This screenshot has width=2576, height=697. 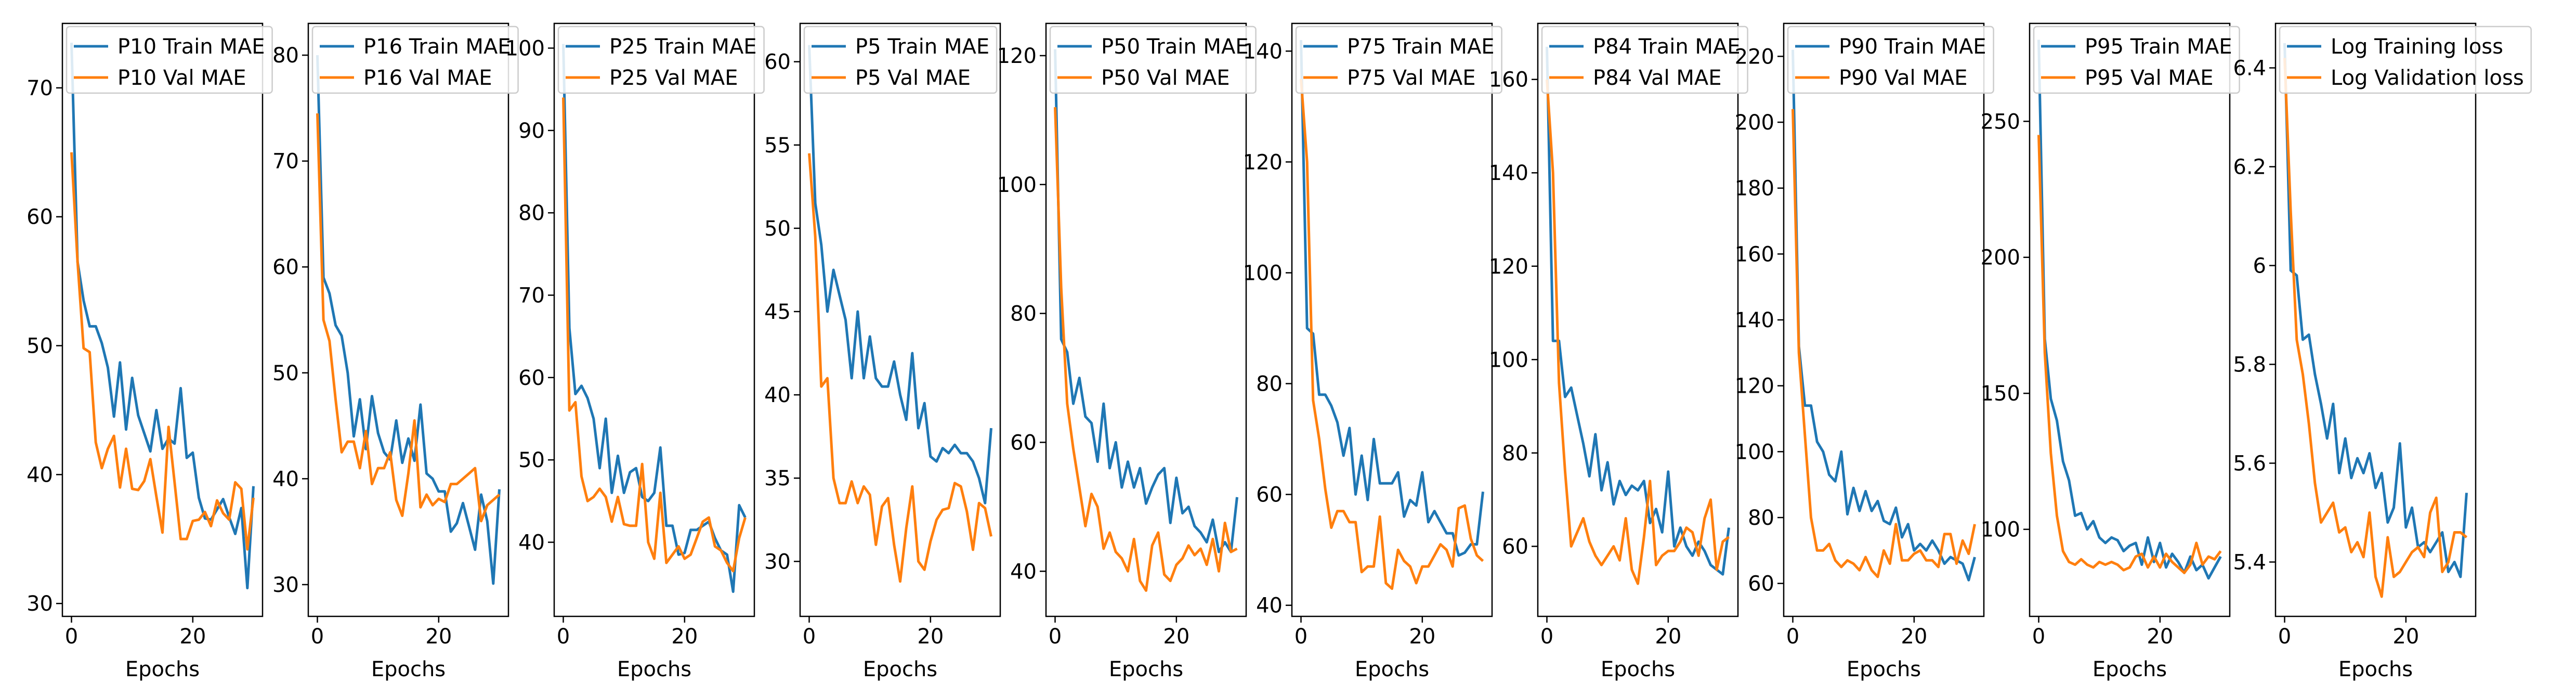 I want to click on legend: P5 Train MAE P5 Val MAE, so click(x=900, y=59).